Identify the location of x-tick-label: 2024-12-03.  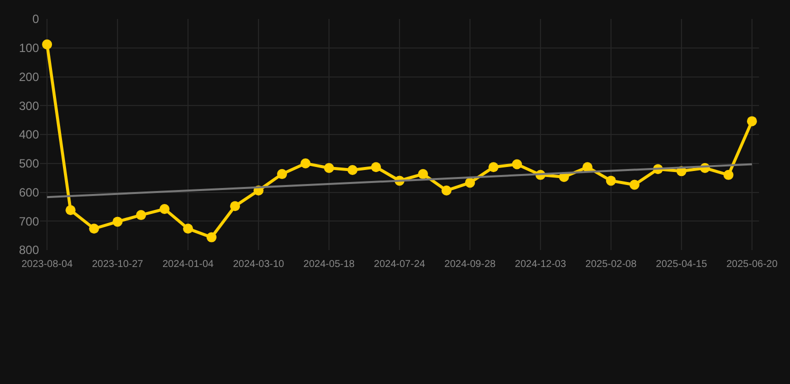
(540, 264).